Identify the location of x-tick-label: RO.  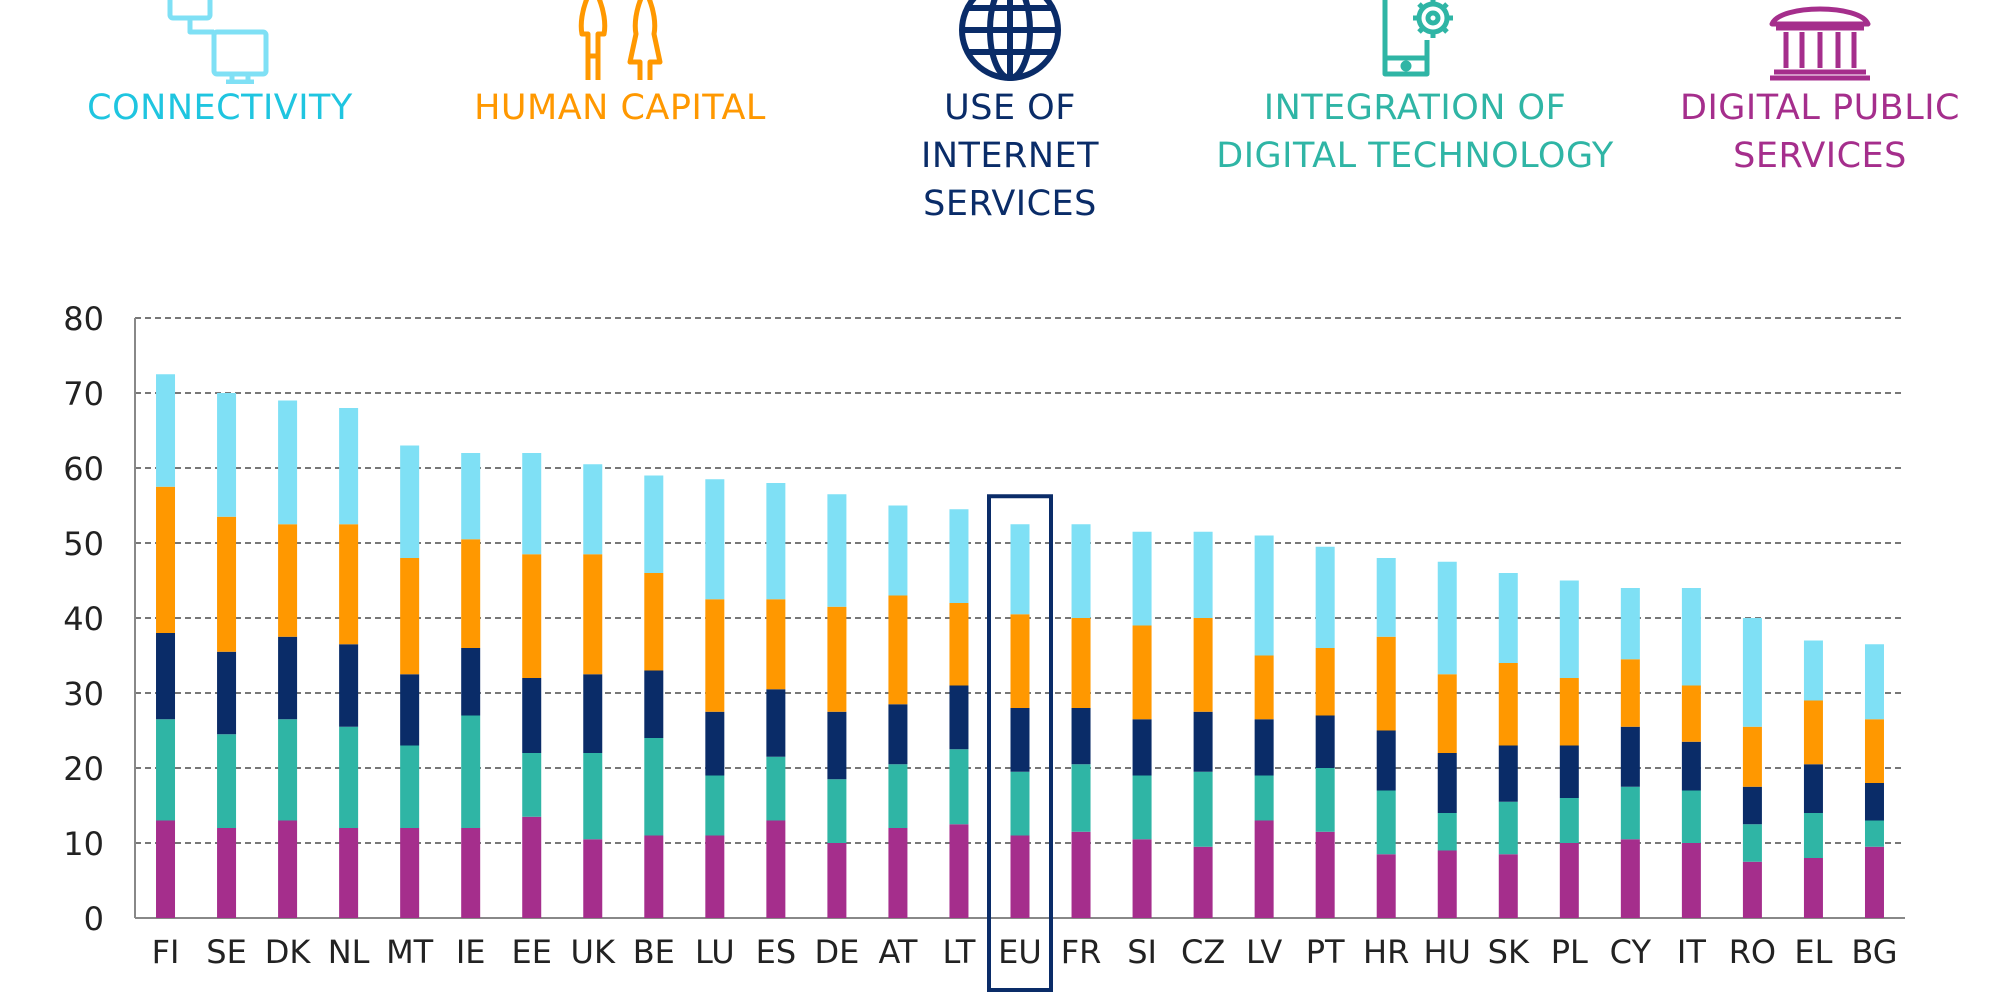
(1752, 952).